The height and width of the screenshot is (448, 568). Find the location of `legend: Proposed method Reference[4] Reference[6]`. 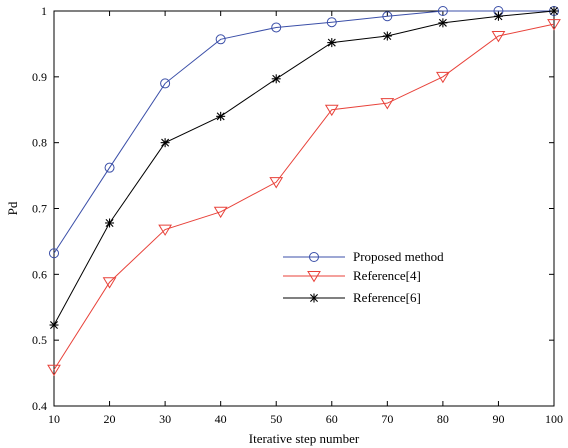

legend: Proposed method Reference[4] Reference[6] is located at coordinates (363, 277).